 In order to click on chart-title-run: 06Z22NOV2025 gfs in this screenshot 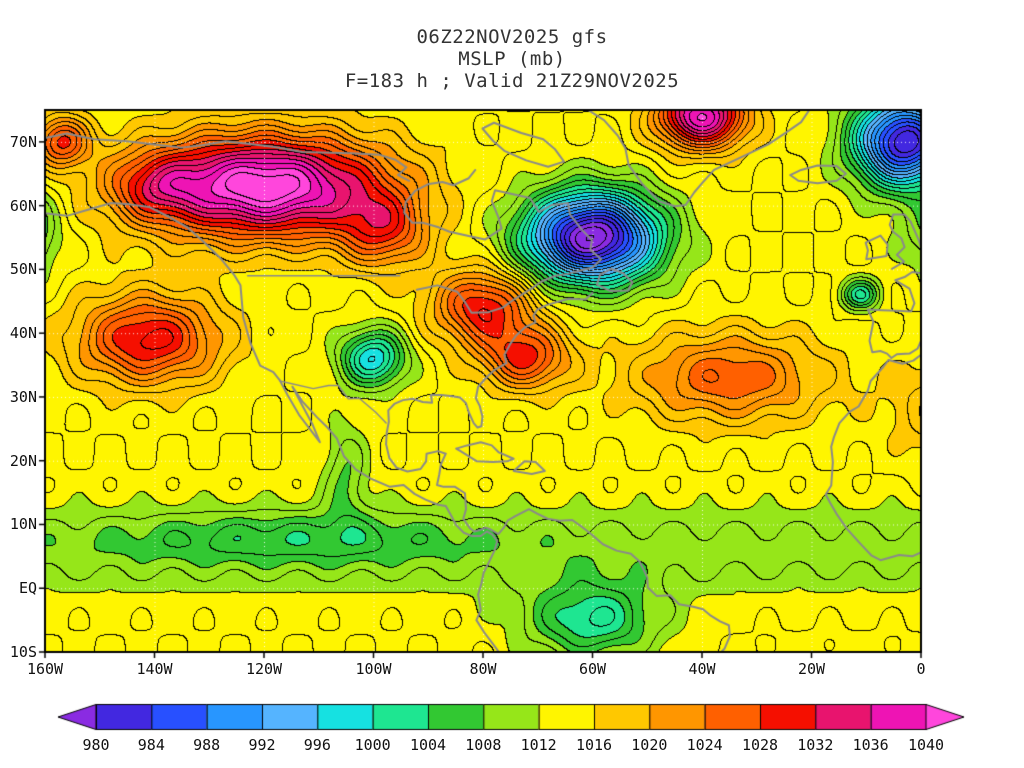, I will do `click(512, 37)`.